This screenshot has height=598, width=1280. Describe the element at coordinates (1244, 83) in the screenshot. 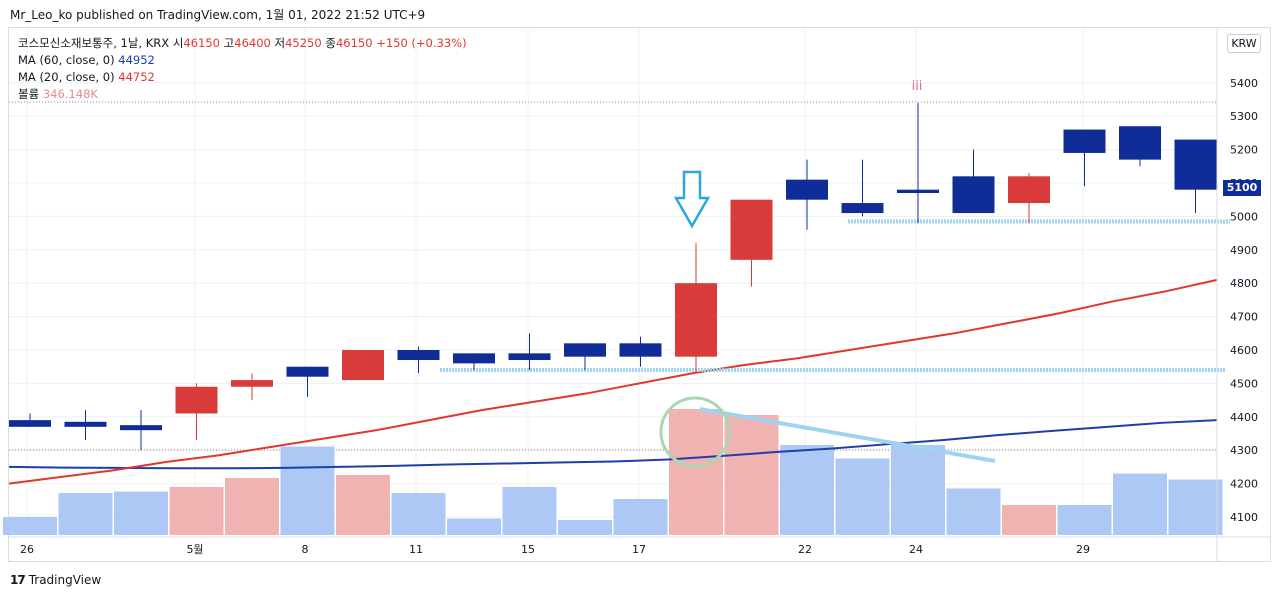

I see `y-tick-label: 5400` at that location.